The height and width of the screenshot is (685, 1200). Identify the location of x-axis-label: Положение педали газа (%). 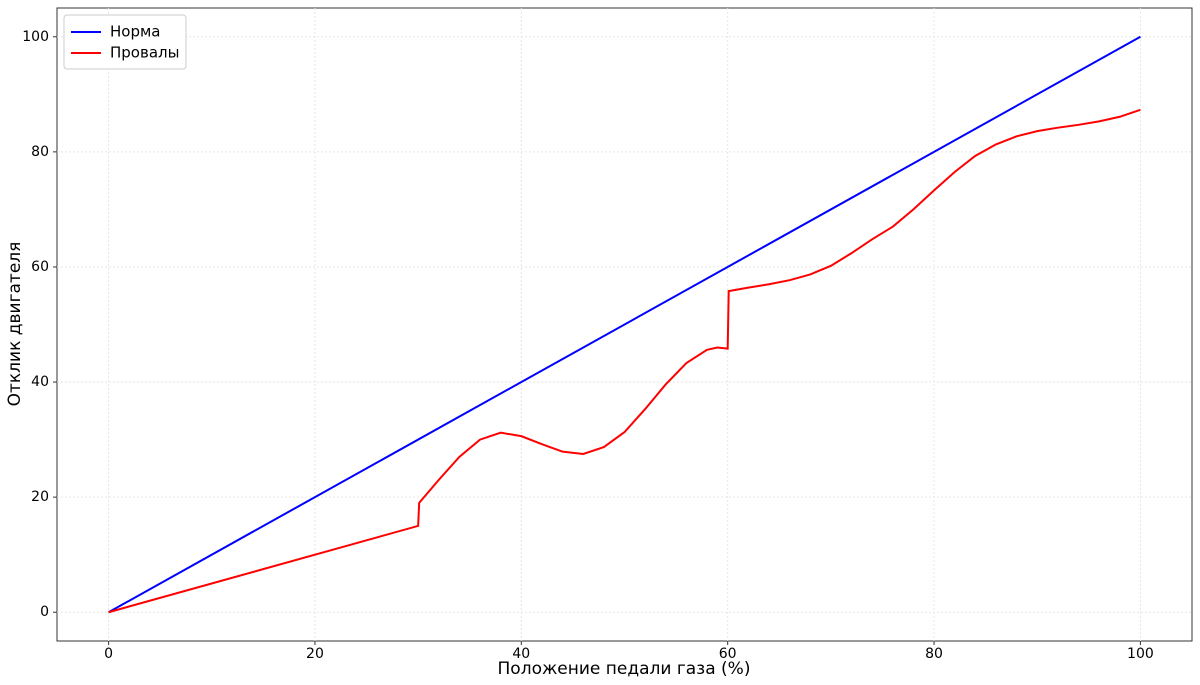
(624, 669).